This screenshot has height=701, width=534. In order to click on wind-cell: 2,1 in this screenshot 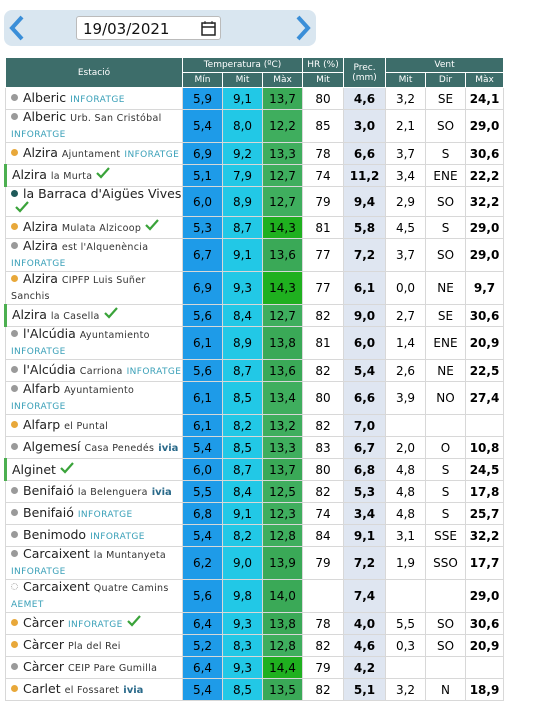, I will do `click(405, 126)`.